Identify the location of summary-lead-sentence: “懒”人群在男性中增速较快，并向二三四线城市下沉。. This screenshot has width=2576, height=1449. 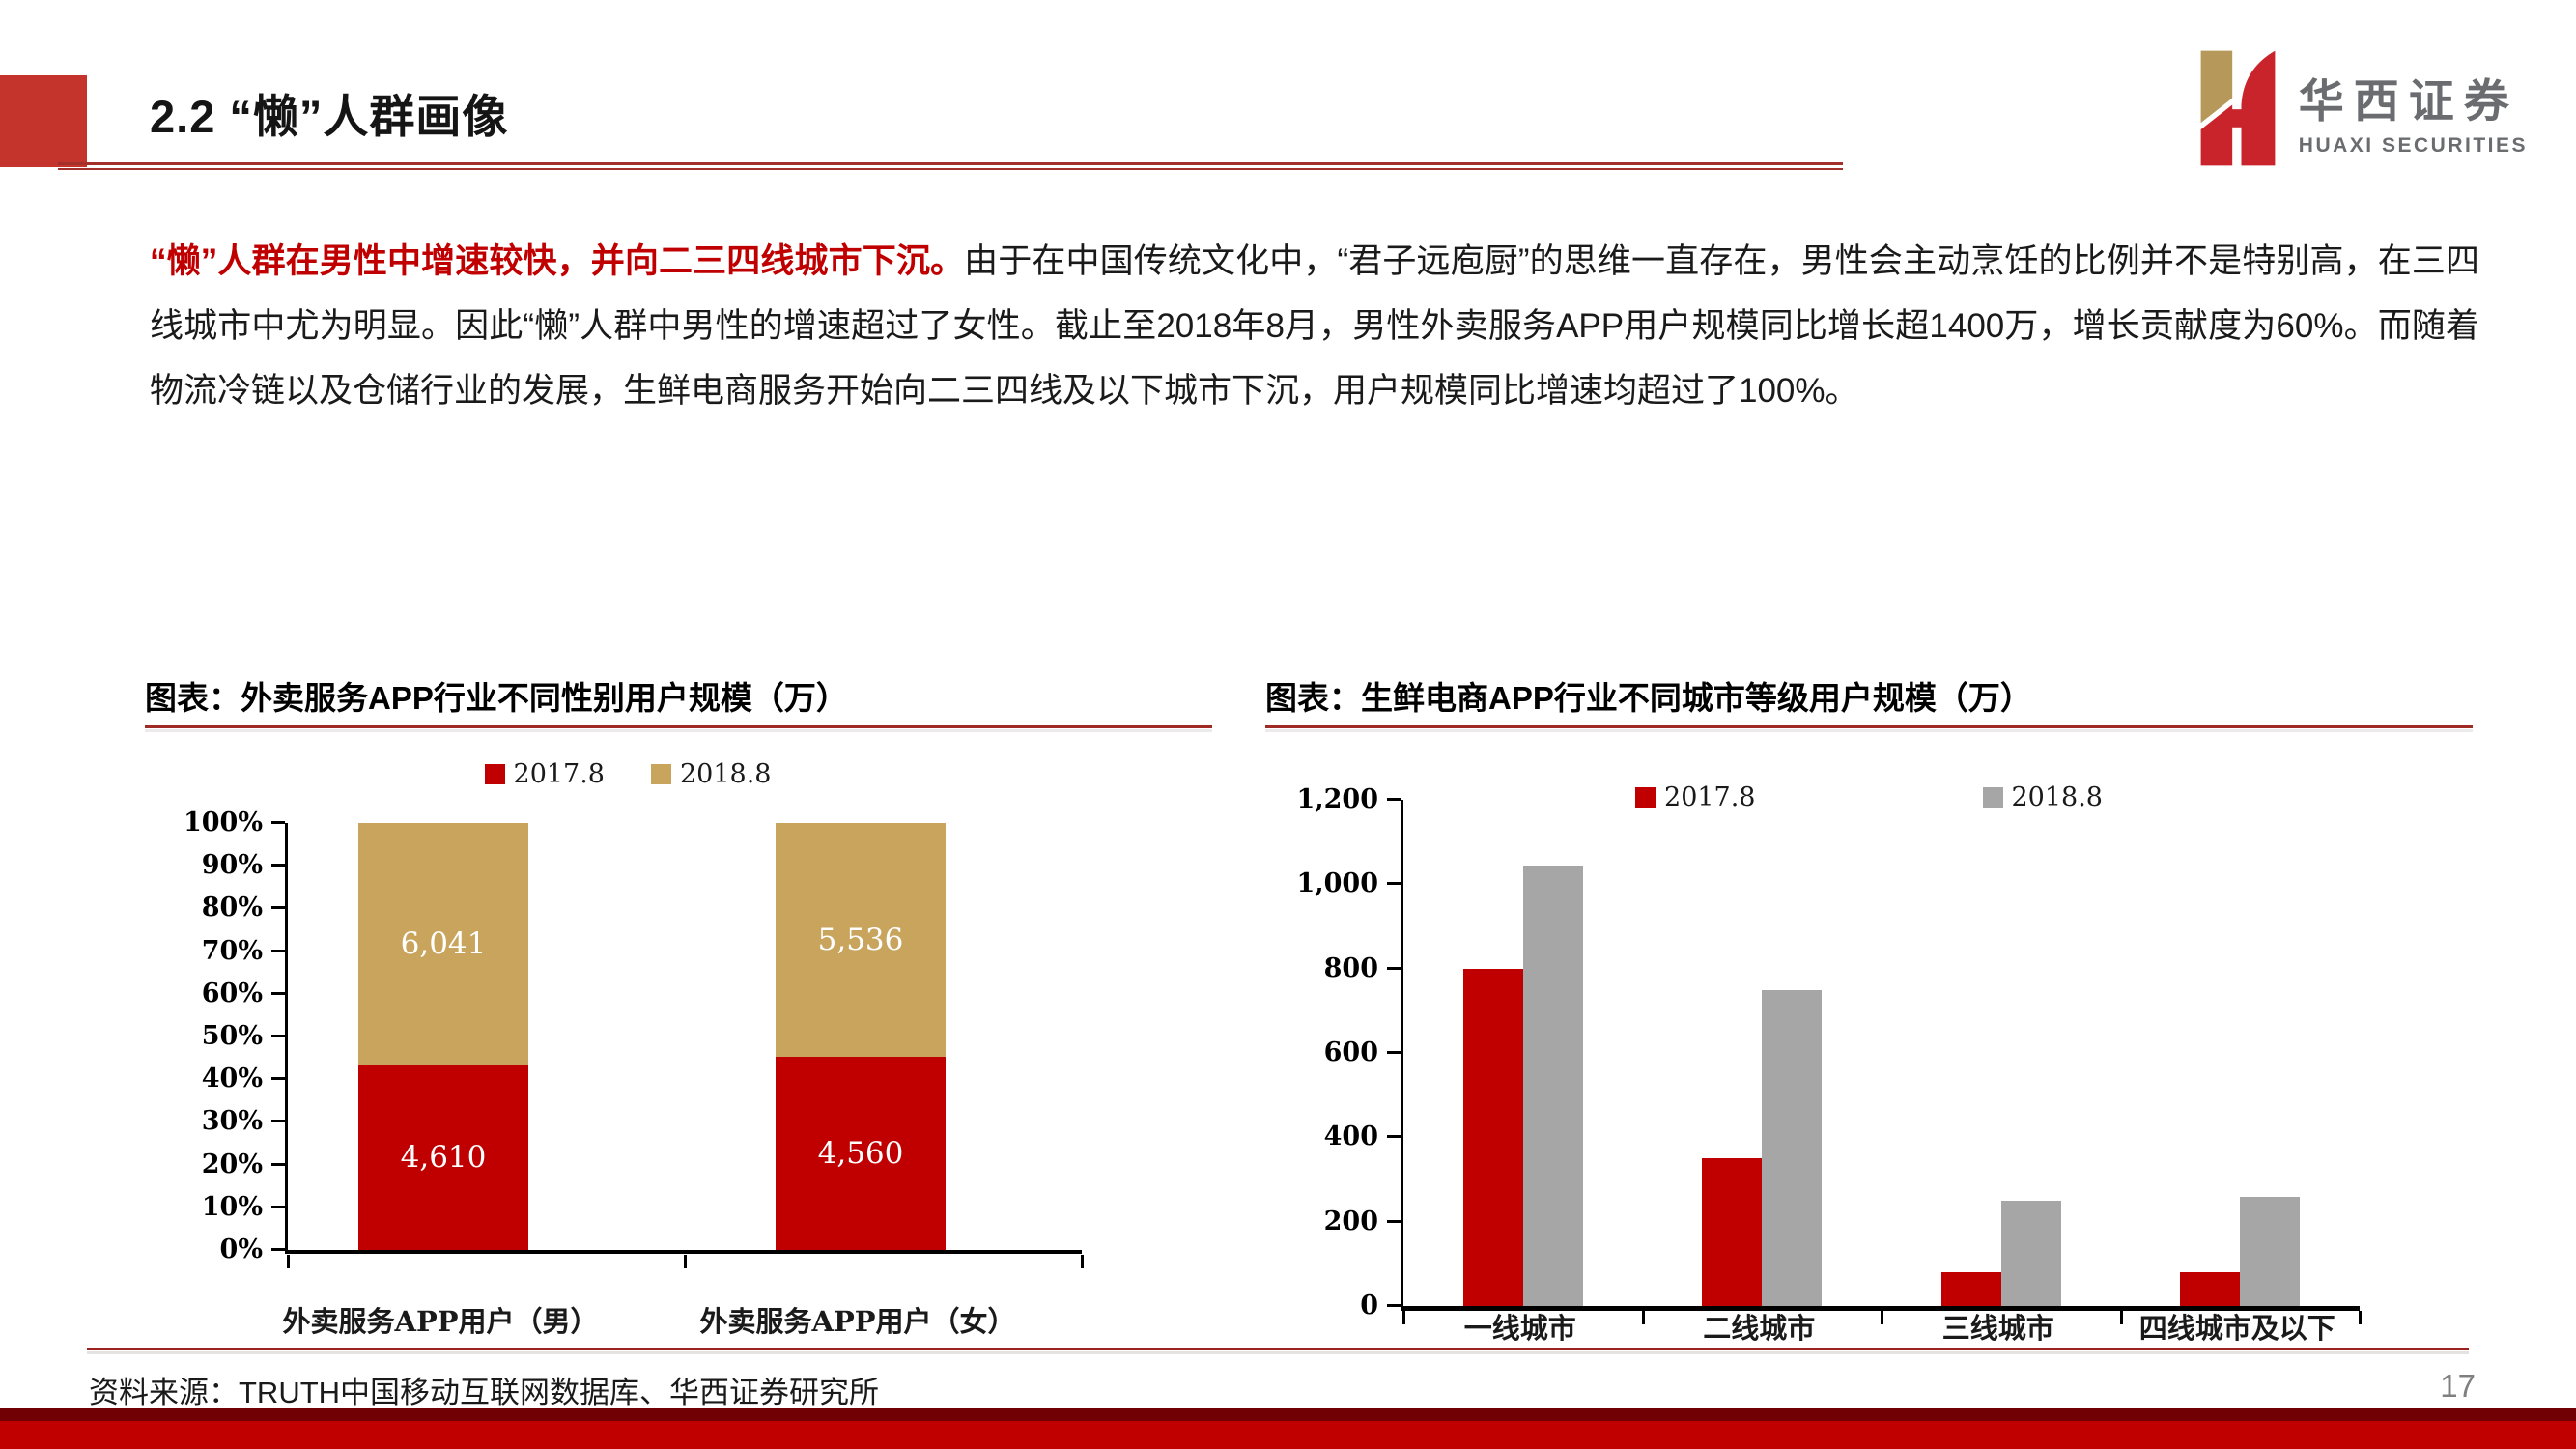
(557, 261).